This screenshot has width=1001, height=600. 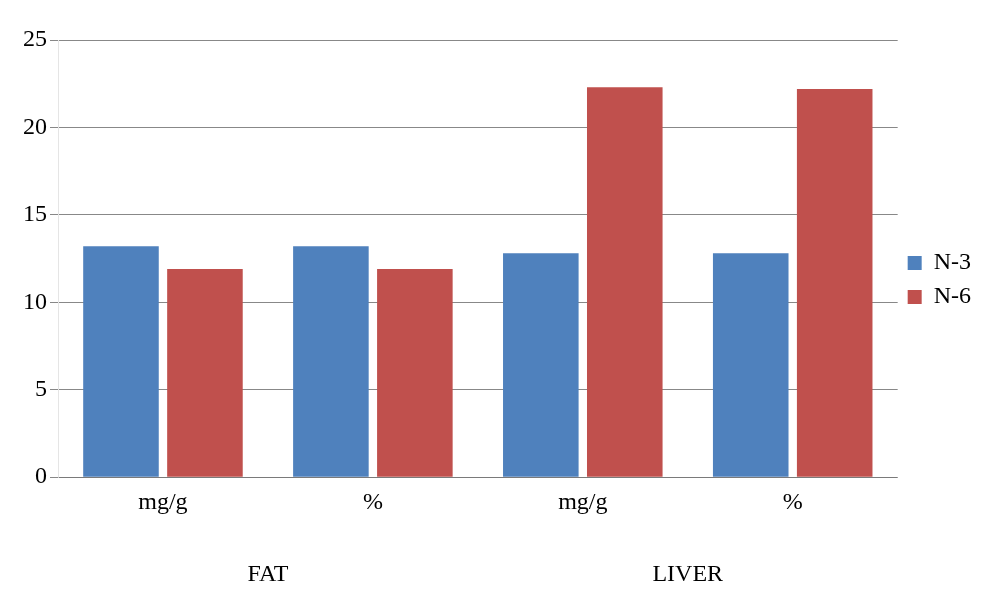 What do you see at coordinates (35, 38) in the screenshot?
I see `y-tick-label: 25` at bounding box center [35, 38].